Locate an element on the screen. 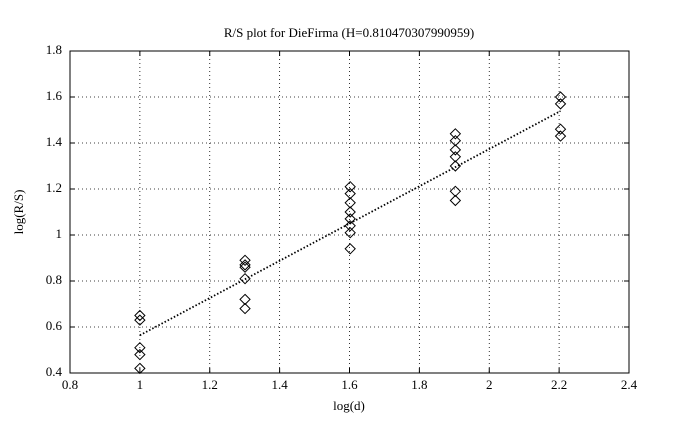 The height and width of the screenshot is (430, 686). x-tick-label: 1 is located at coordinates (140, 384).